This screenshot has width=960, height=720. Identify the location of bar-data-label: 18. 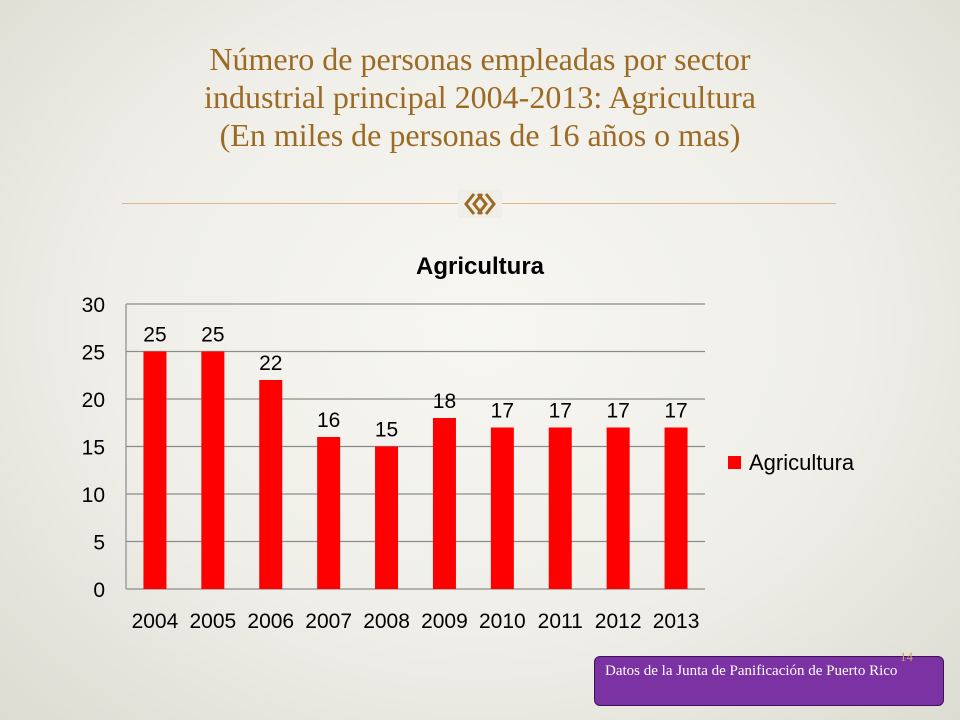
(444, 401).